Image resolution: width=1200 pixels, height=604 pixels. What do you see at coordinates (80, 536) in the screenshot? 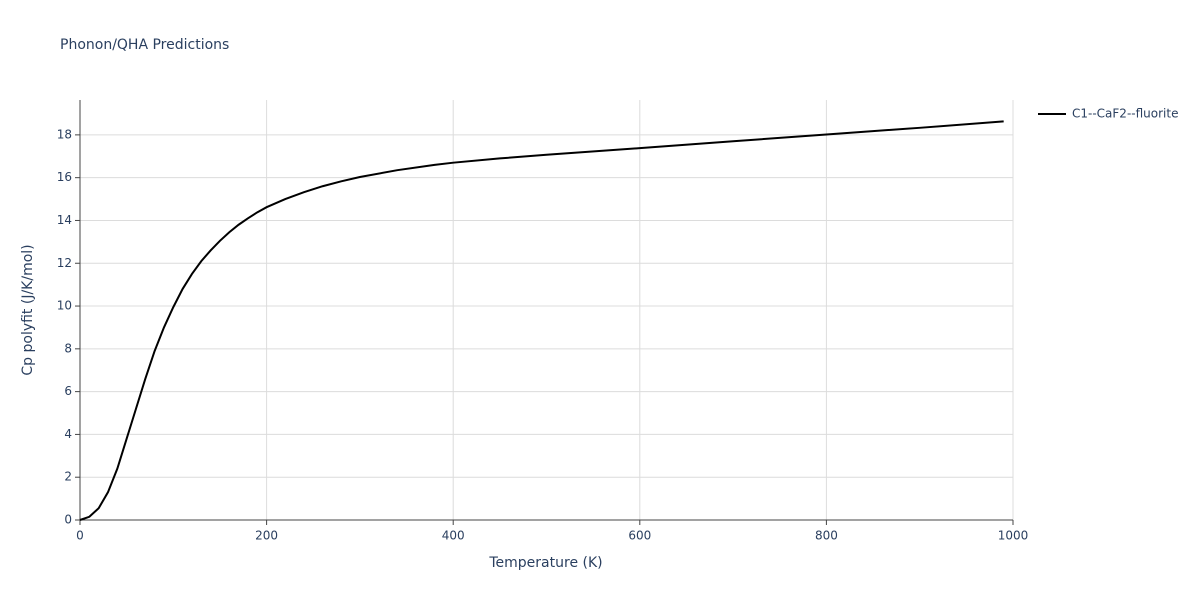
I see `x-tick-label: 0` at bounding box center [80, 536].